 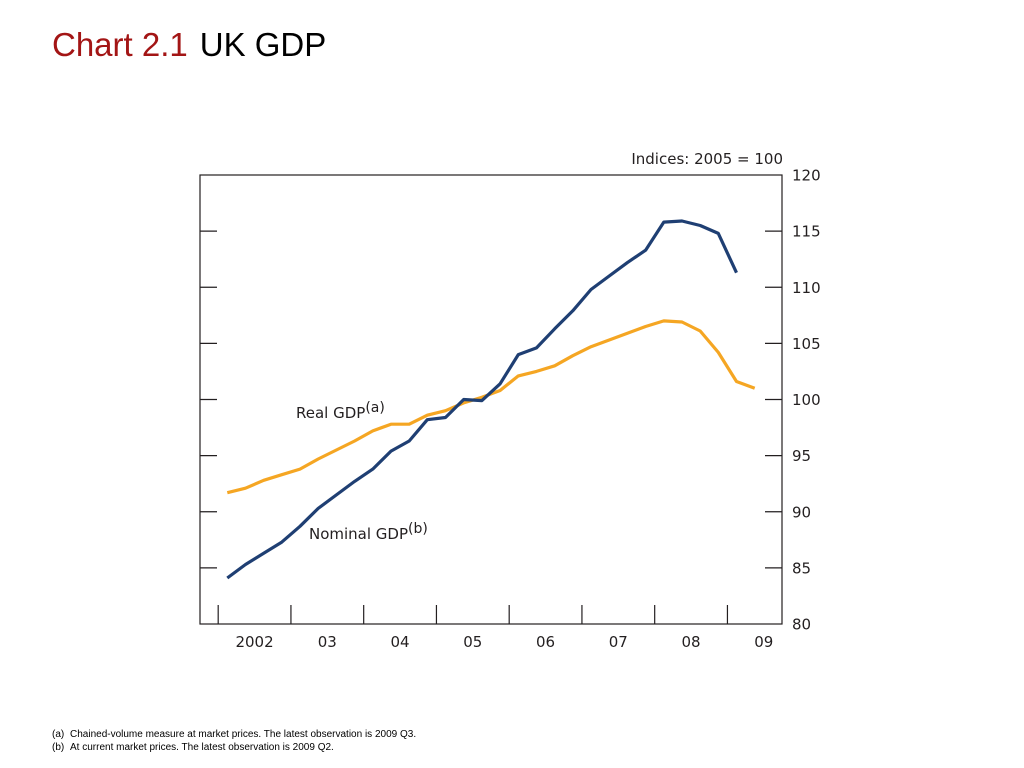 I want to click on x-tick-label: 09, so click(x=763, y=642).